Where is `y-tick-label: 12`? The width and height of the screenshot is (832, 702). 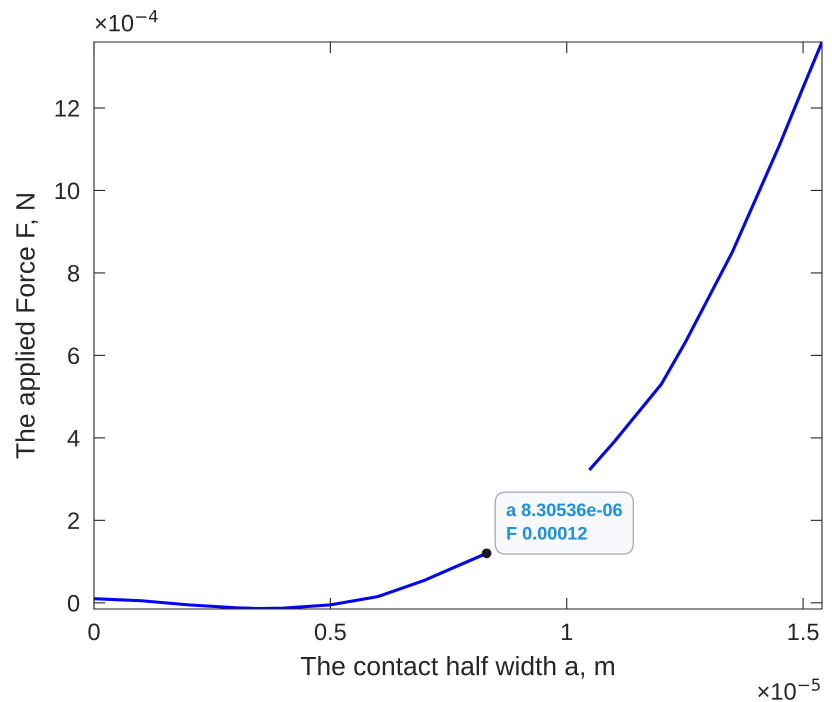
y-tick-label: 12 is located at coordinates (67, 108).